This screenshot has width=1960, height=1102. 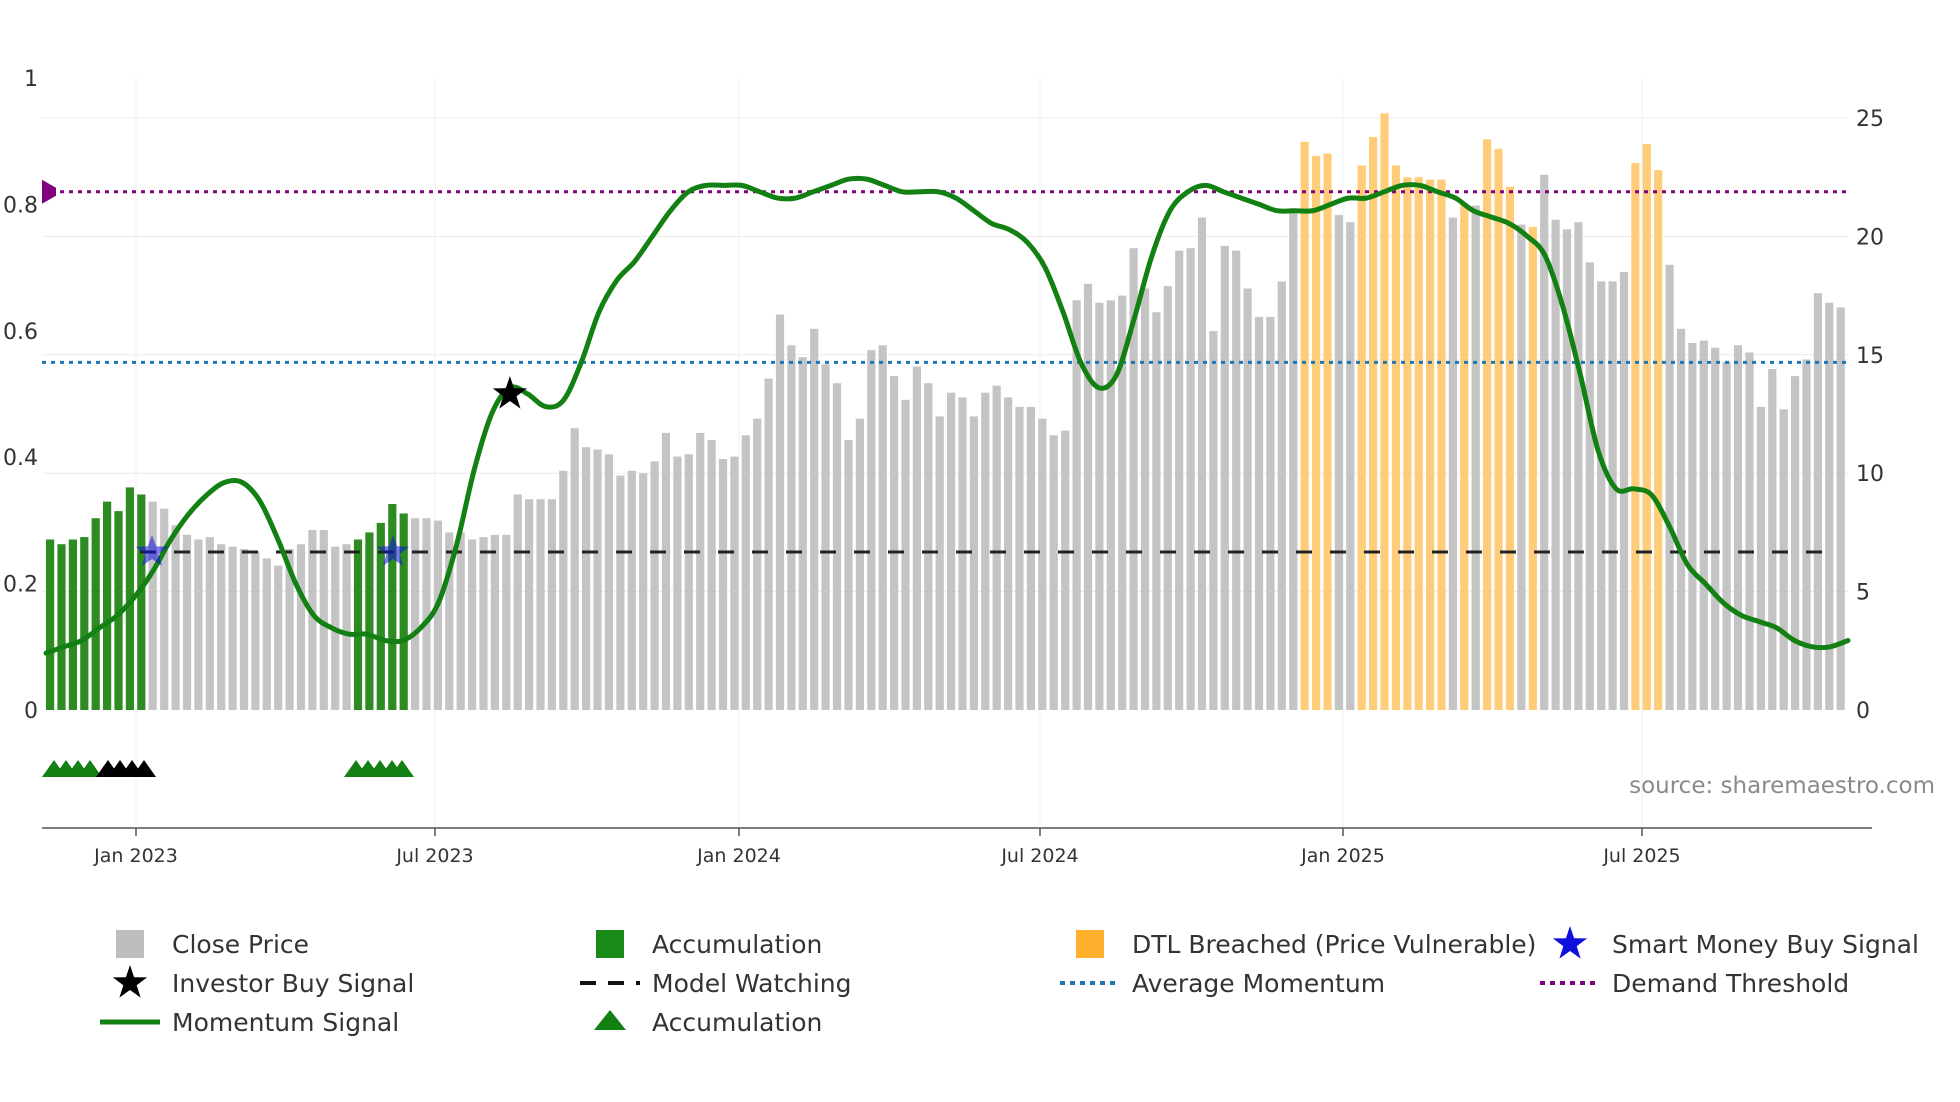 I want to click on legend-label: Smart Money Buy Signal, so click(x=1765, y=944).